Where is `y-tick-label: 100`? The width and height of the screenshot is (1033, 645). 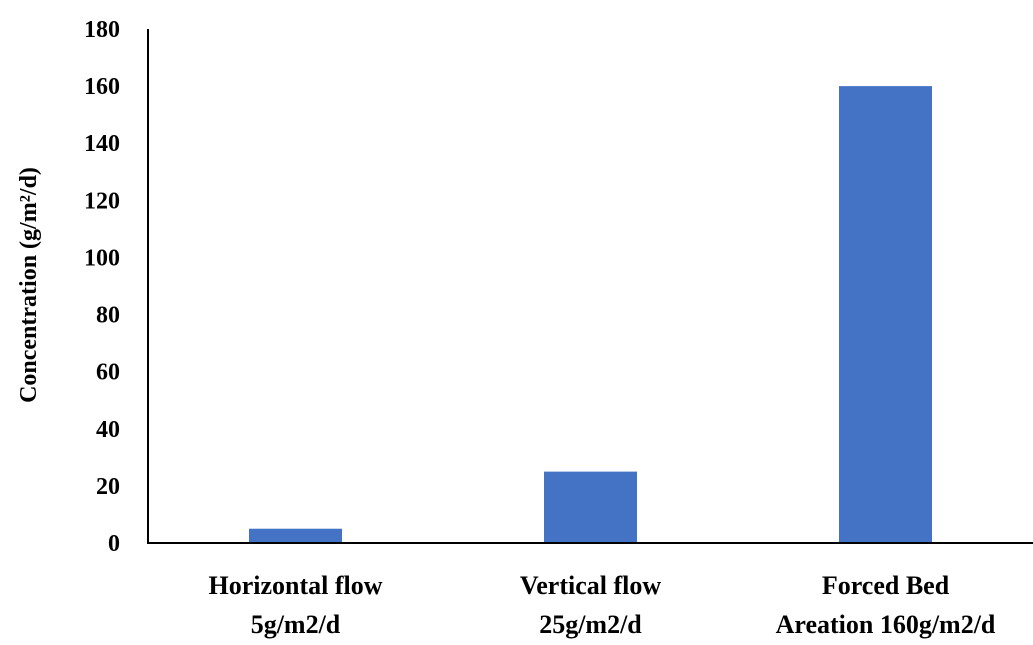 y-tick-label: 100 is located at coordinates (102, 258).